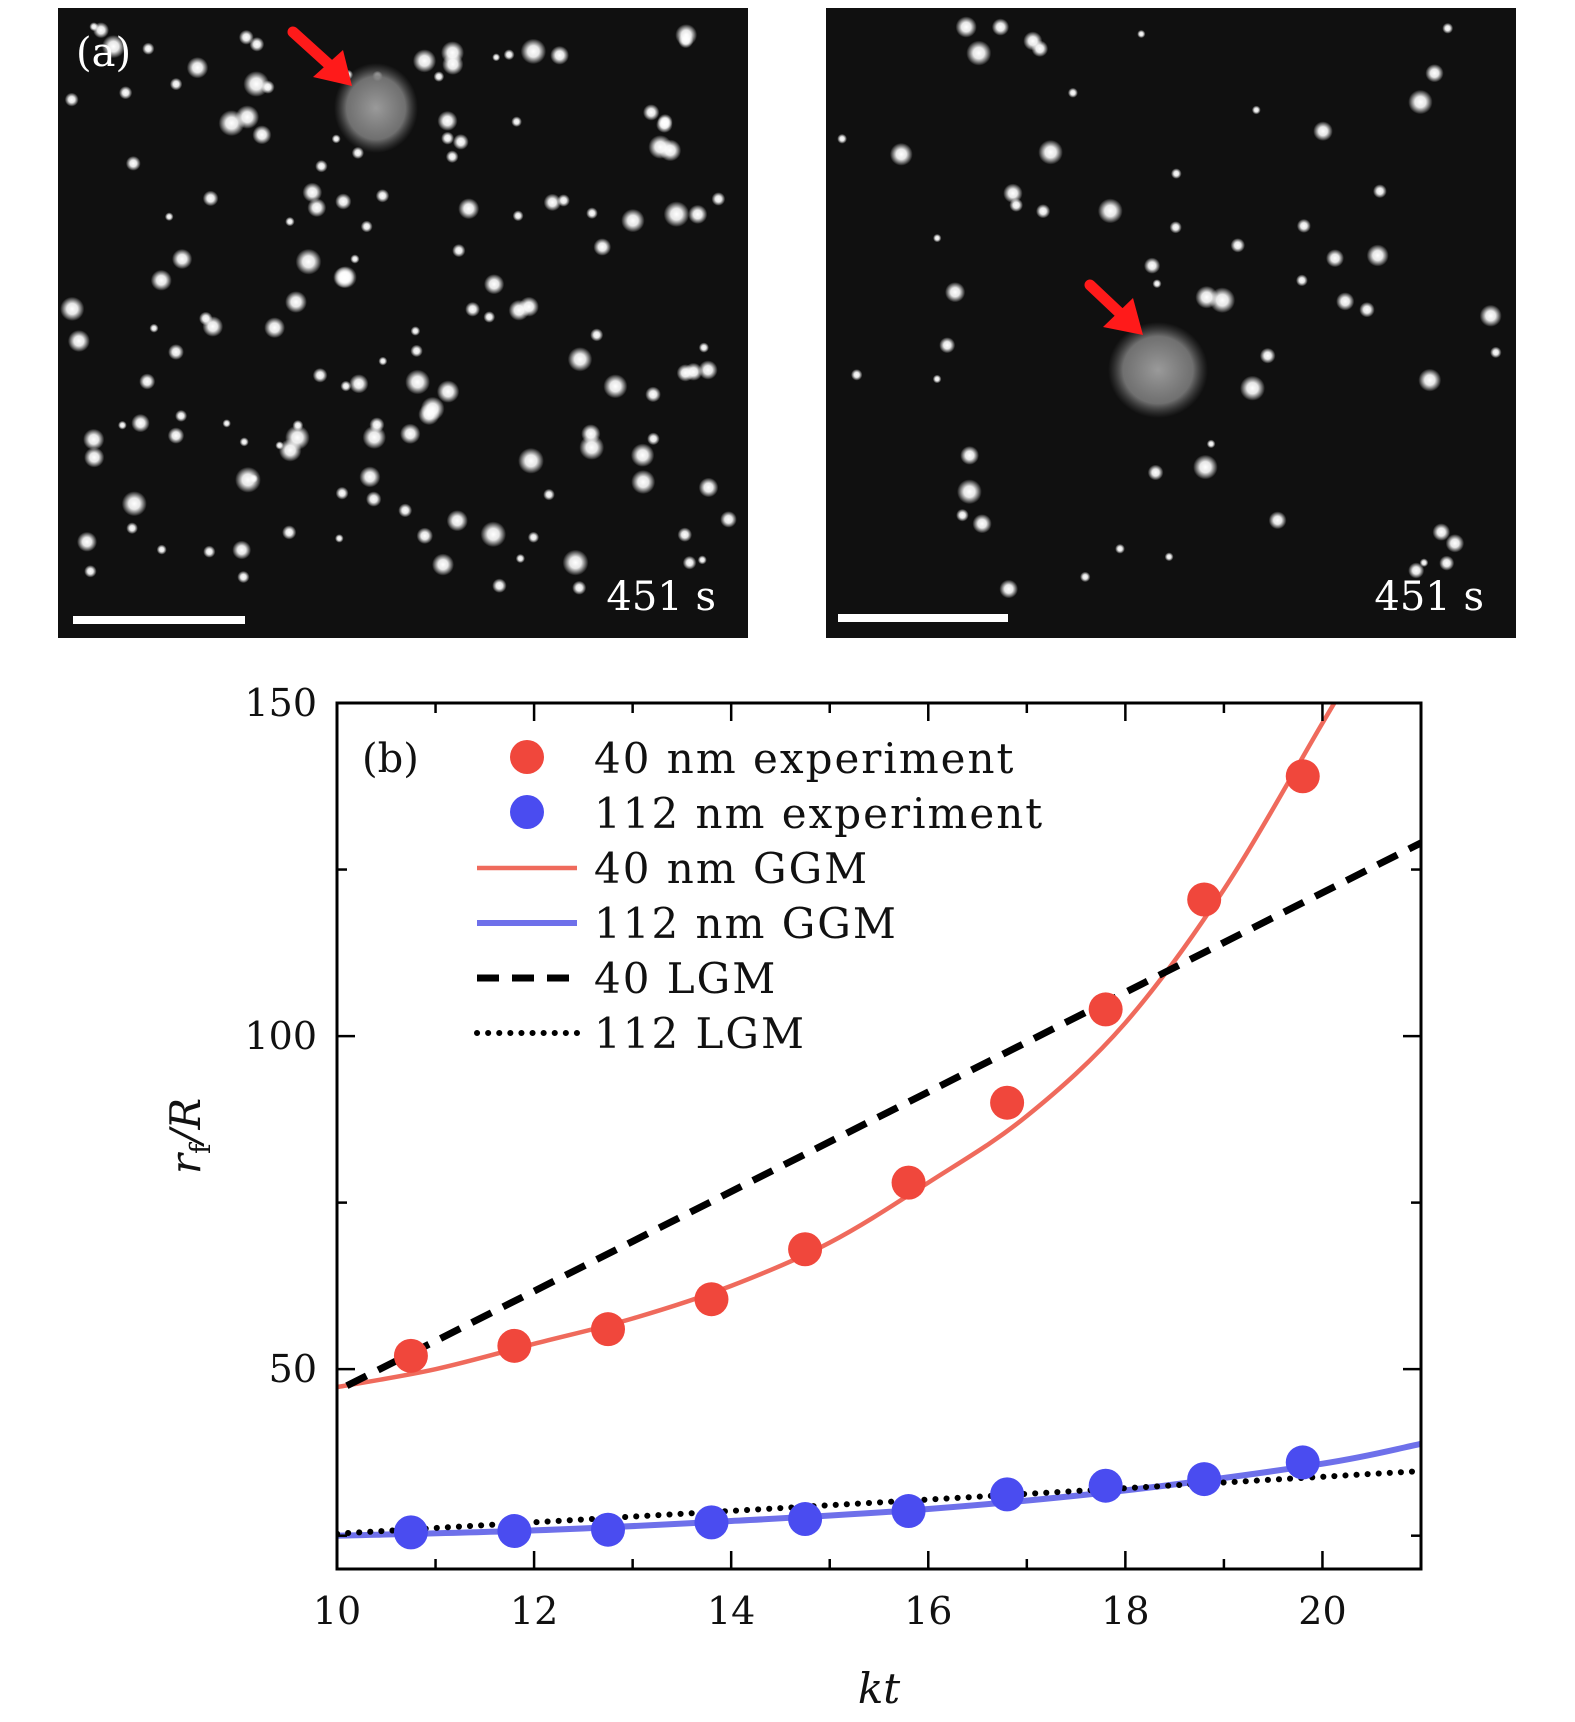 The height and width of the screenshot is (1722, 1575). I want to click on y-tick-label: 150, so click(280, 703).